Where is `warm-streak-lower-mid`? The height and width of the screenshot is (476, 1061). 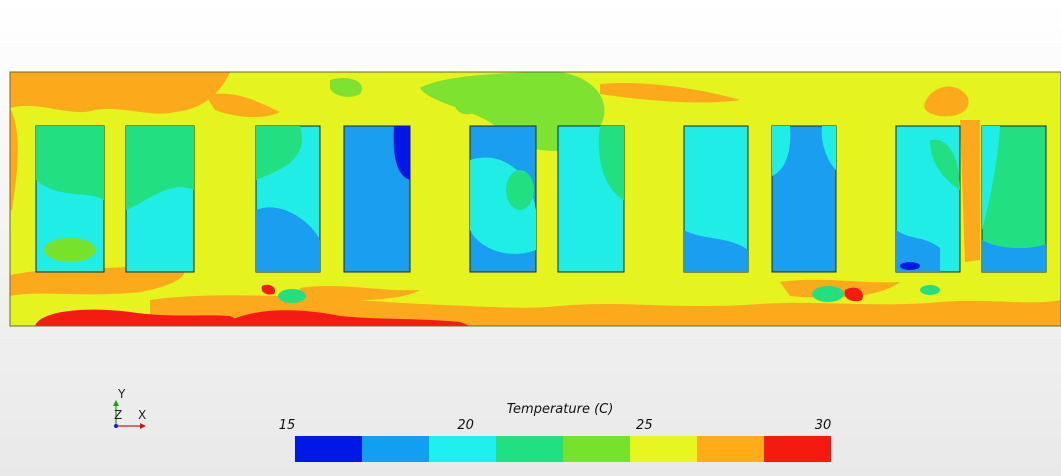 warm-streak-lower-mid is located at coordinates (360, 293).